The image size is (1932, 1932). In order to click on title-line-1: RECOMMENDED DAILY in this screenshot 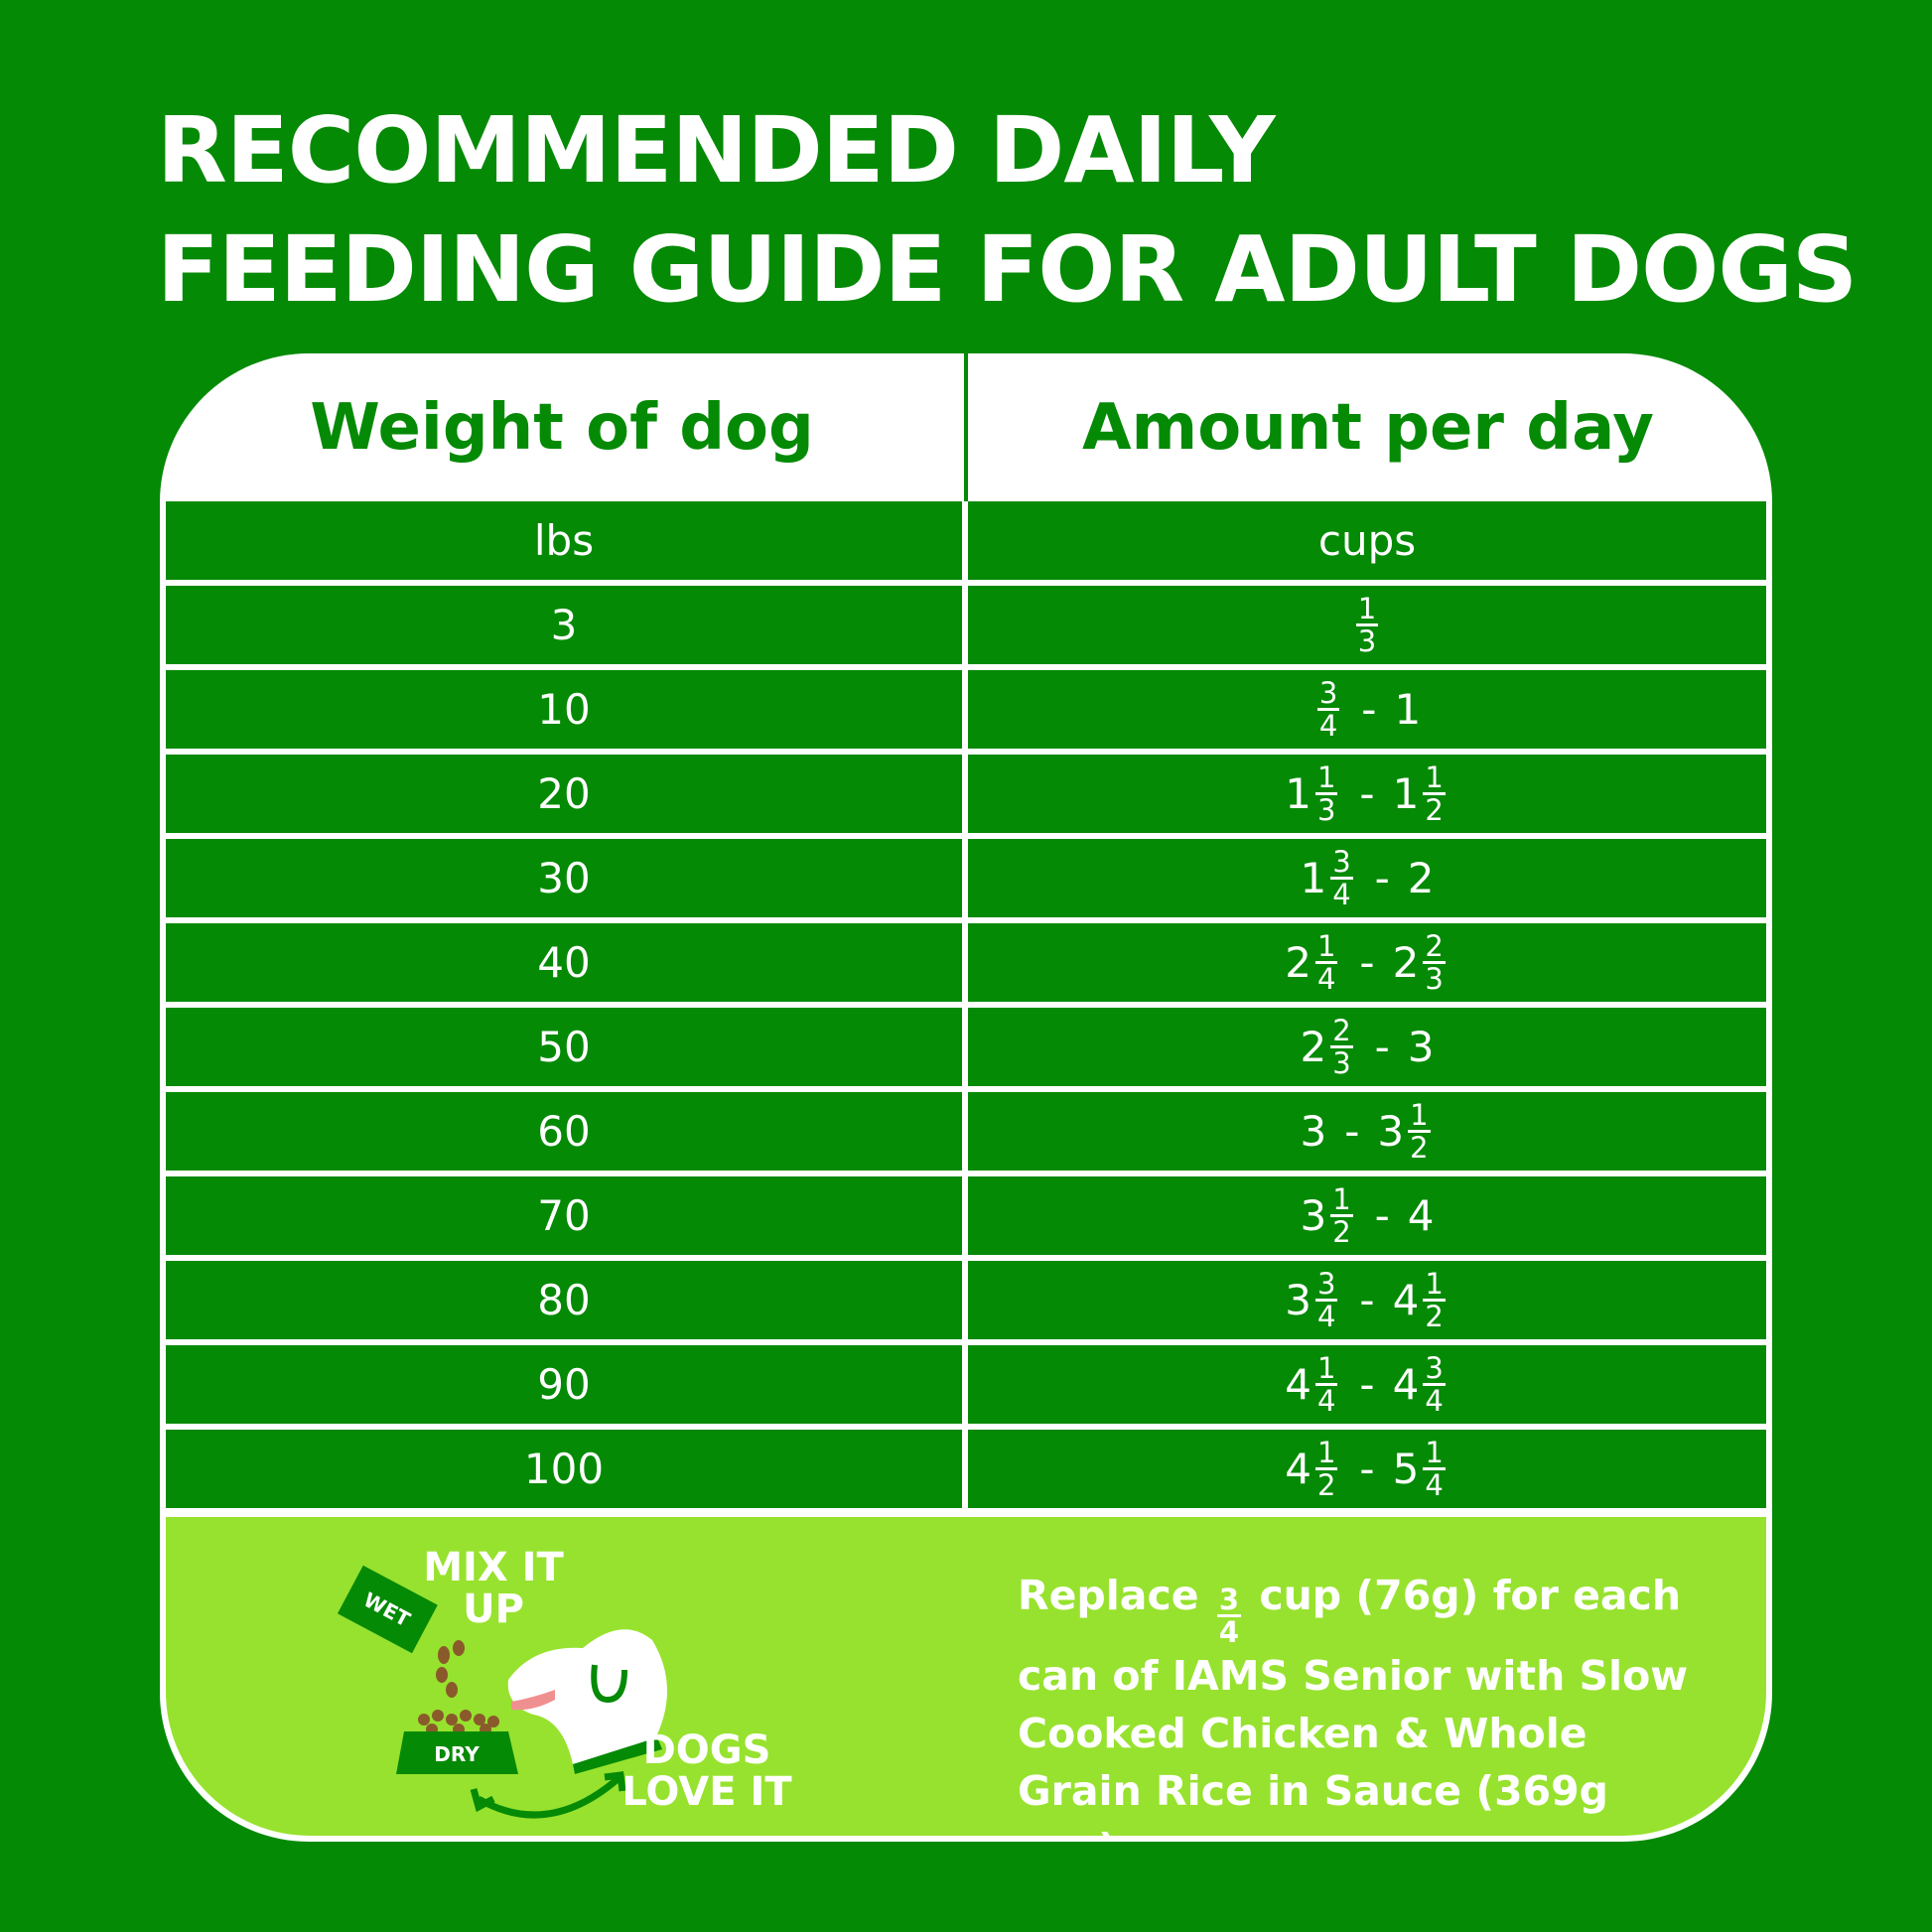, I will do `click(716, 151)`.